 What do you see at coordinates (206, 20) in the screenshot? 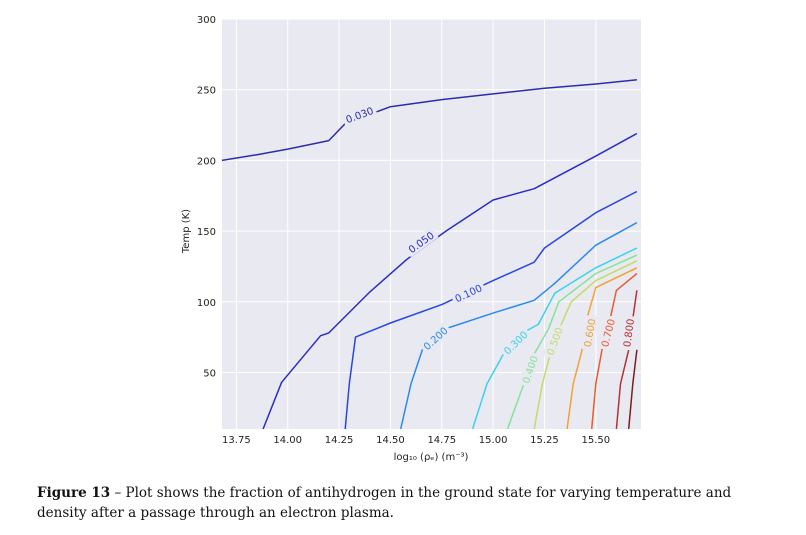
I see `y-tick-label: 300` at bounding box center [206, 20].